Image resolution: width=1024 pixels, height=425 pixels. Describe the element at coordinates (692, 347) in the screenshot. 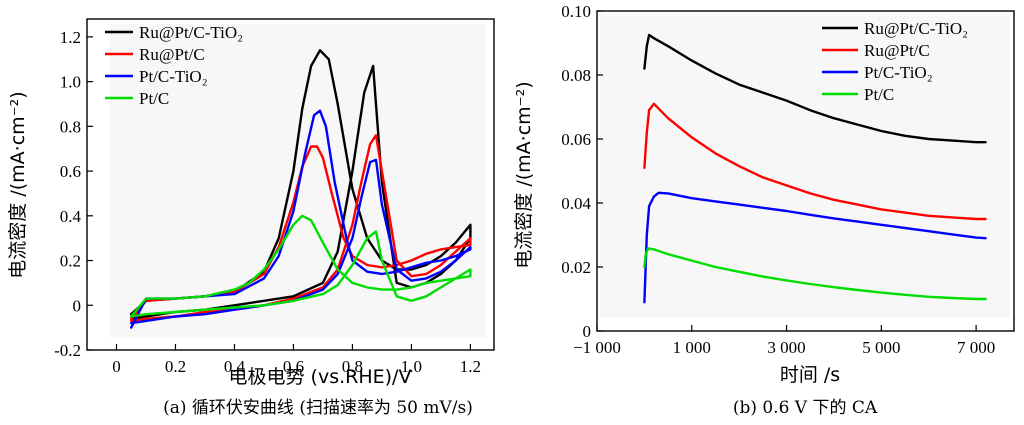

I see `x-tick-label: 1 000` at that location.